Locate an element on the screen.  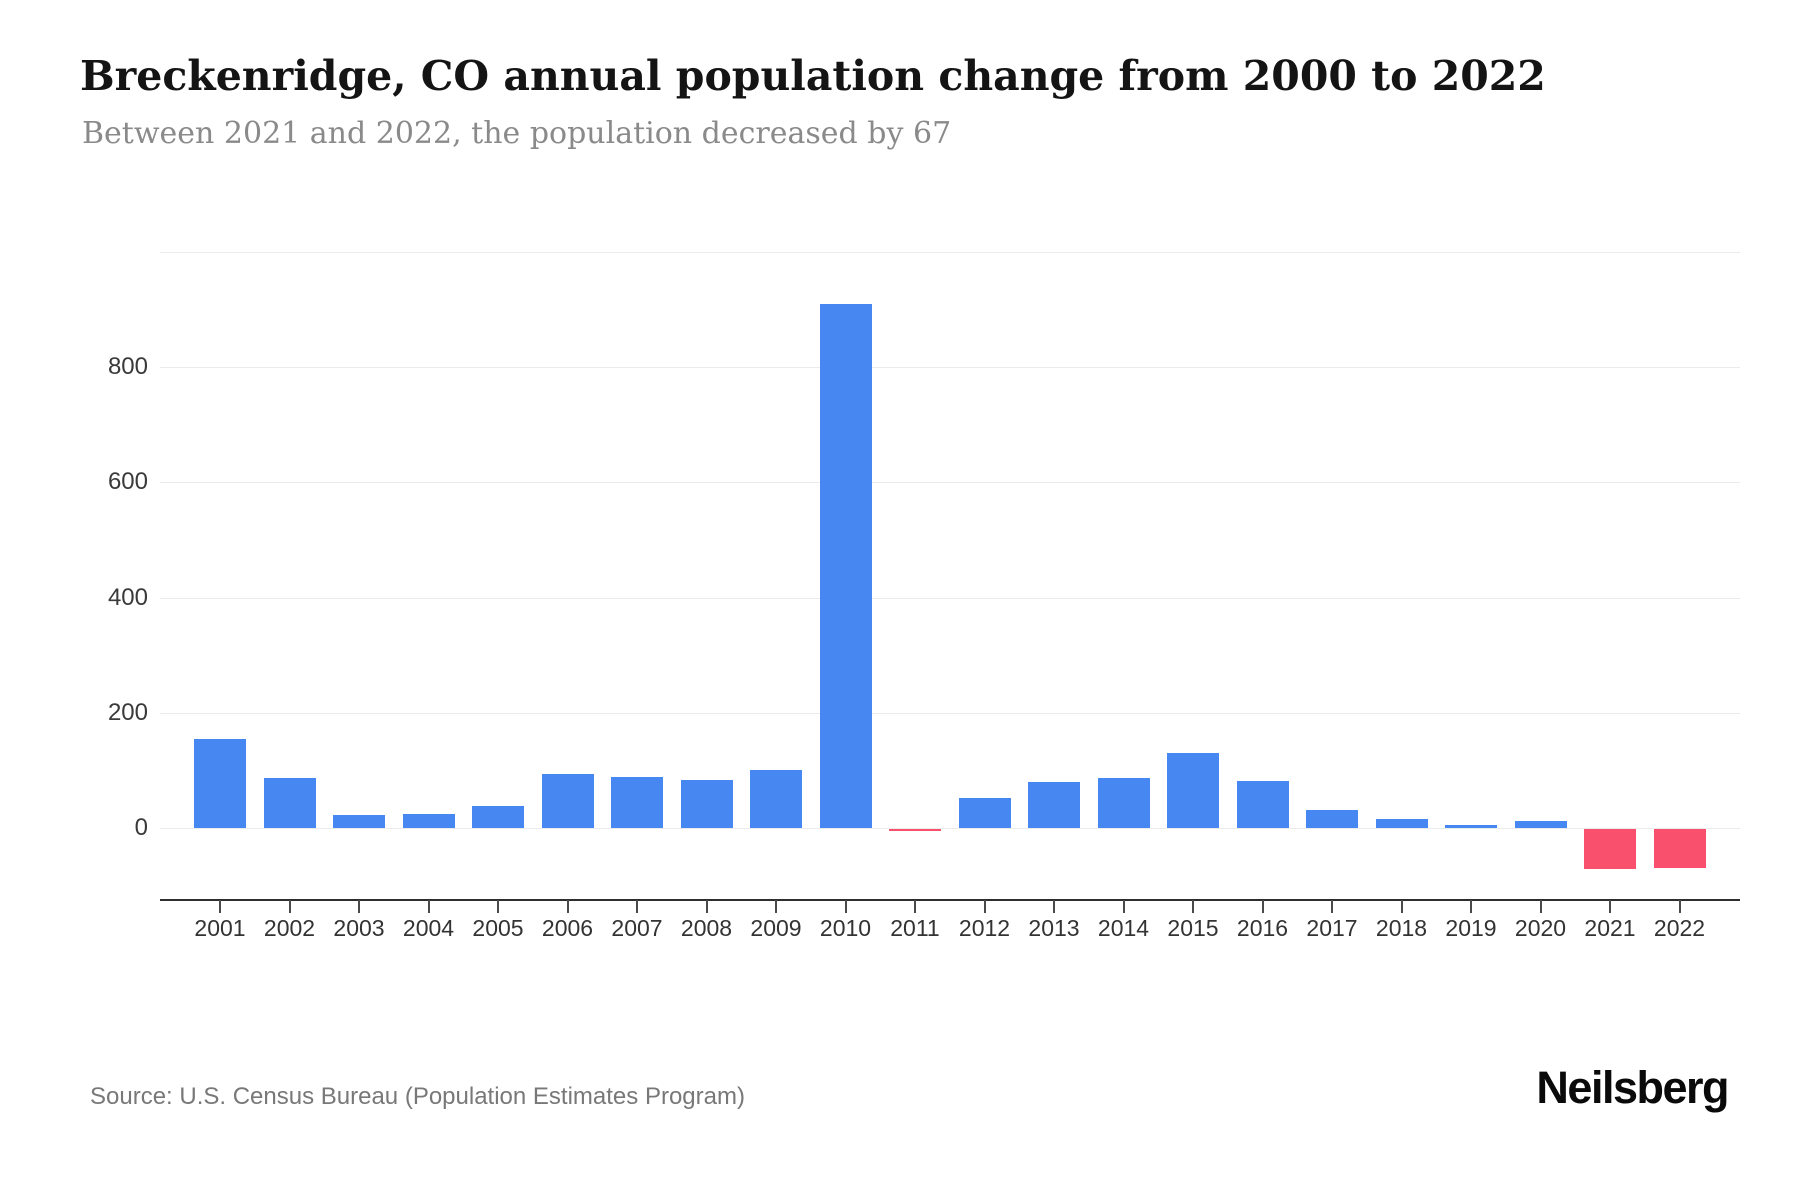
x-axis-label-2005: 2005 is located at coordinates (498, 928).